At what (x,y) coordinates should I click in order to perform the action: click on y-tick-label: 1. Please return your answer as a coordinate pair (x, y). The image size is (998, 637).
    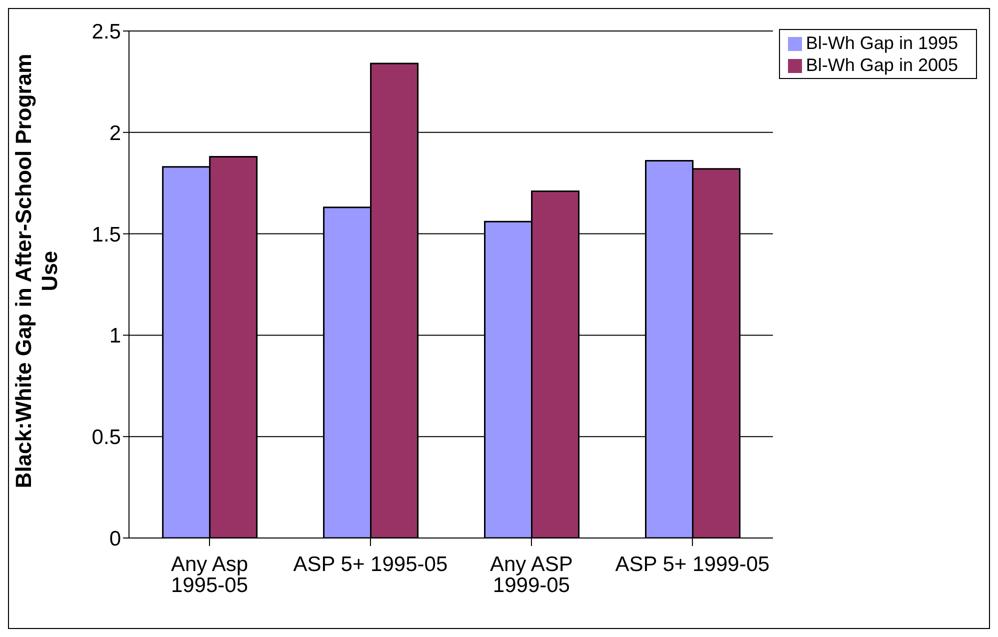
    Looking at the image, I should click on (115, 336).